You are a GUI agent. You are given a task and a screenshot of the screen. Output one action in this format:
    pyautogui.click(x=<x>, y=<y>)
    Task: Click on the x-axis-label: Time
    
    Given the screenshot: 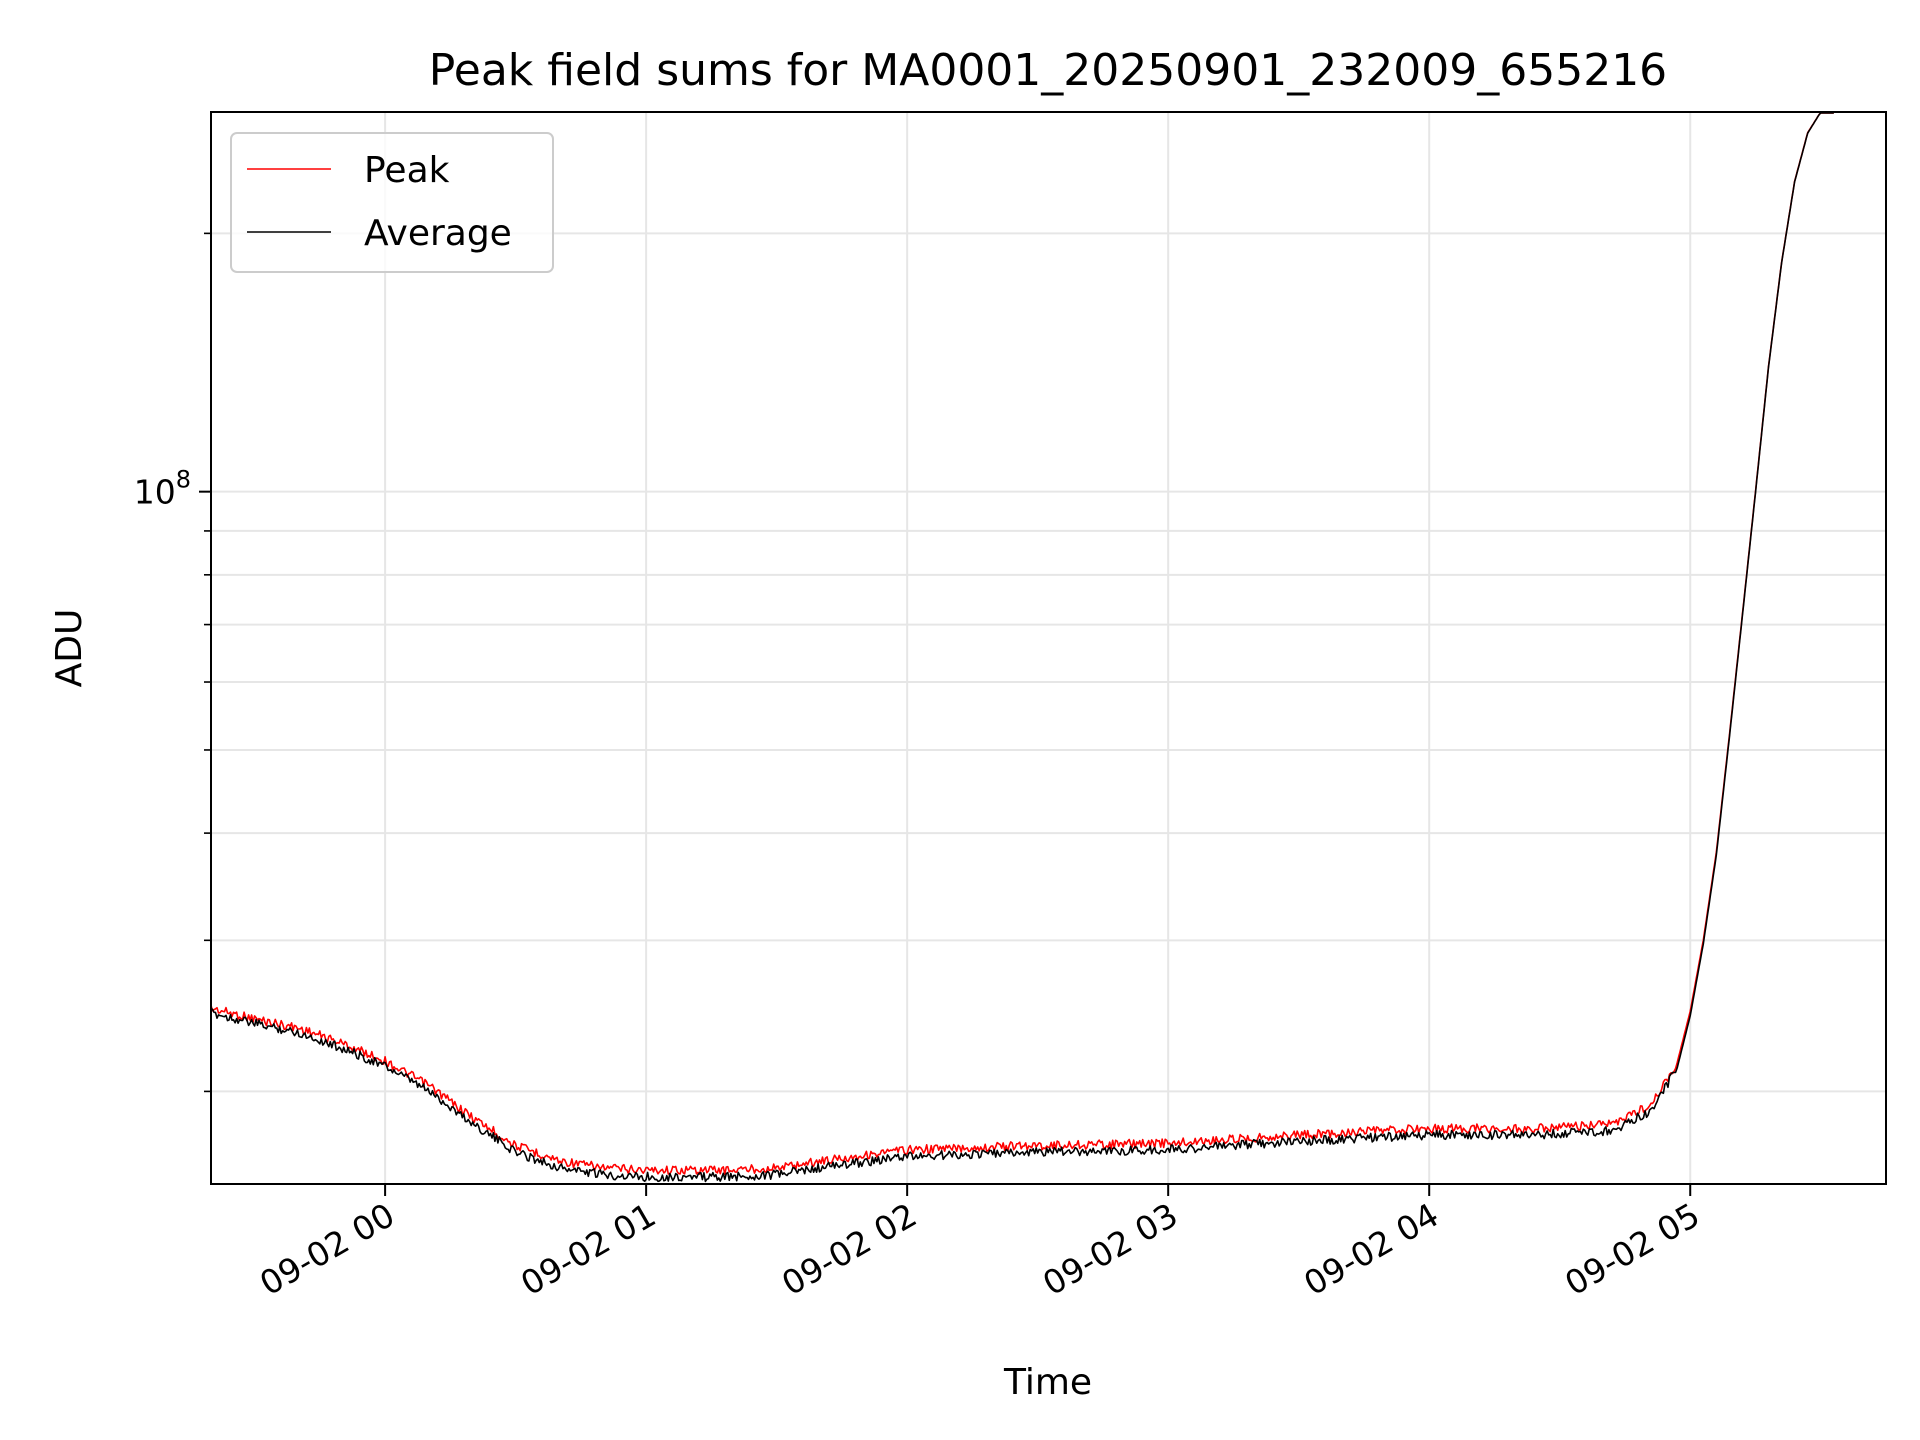 What is the action you would take?
    pyautogui.click(x=1047, y=1382)
    